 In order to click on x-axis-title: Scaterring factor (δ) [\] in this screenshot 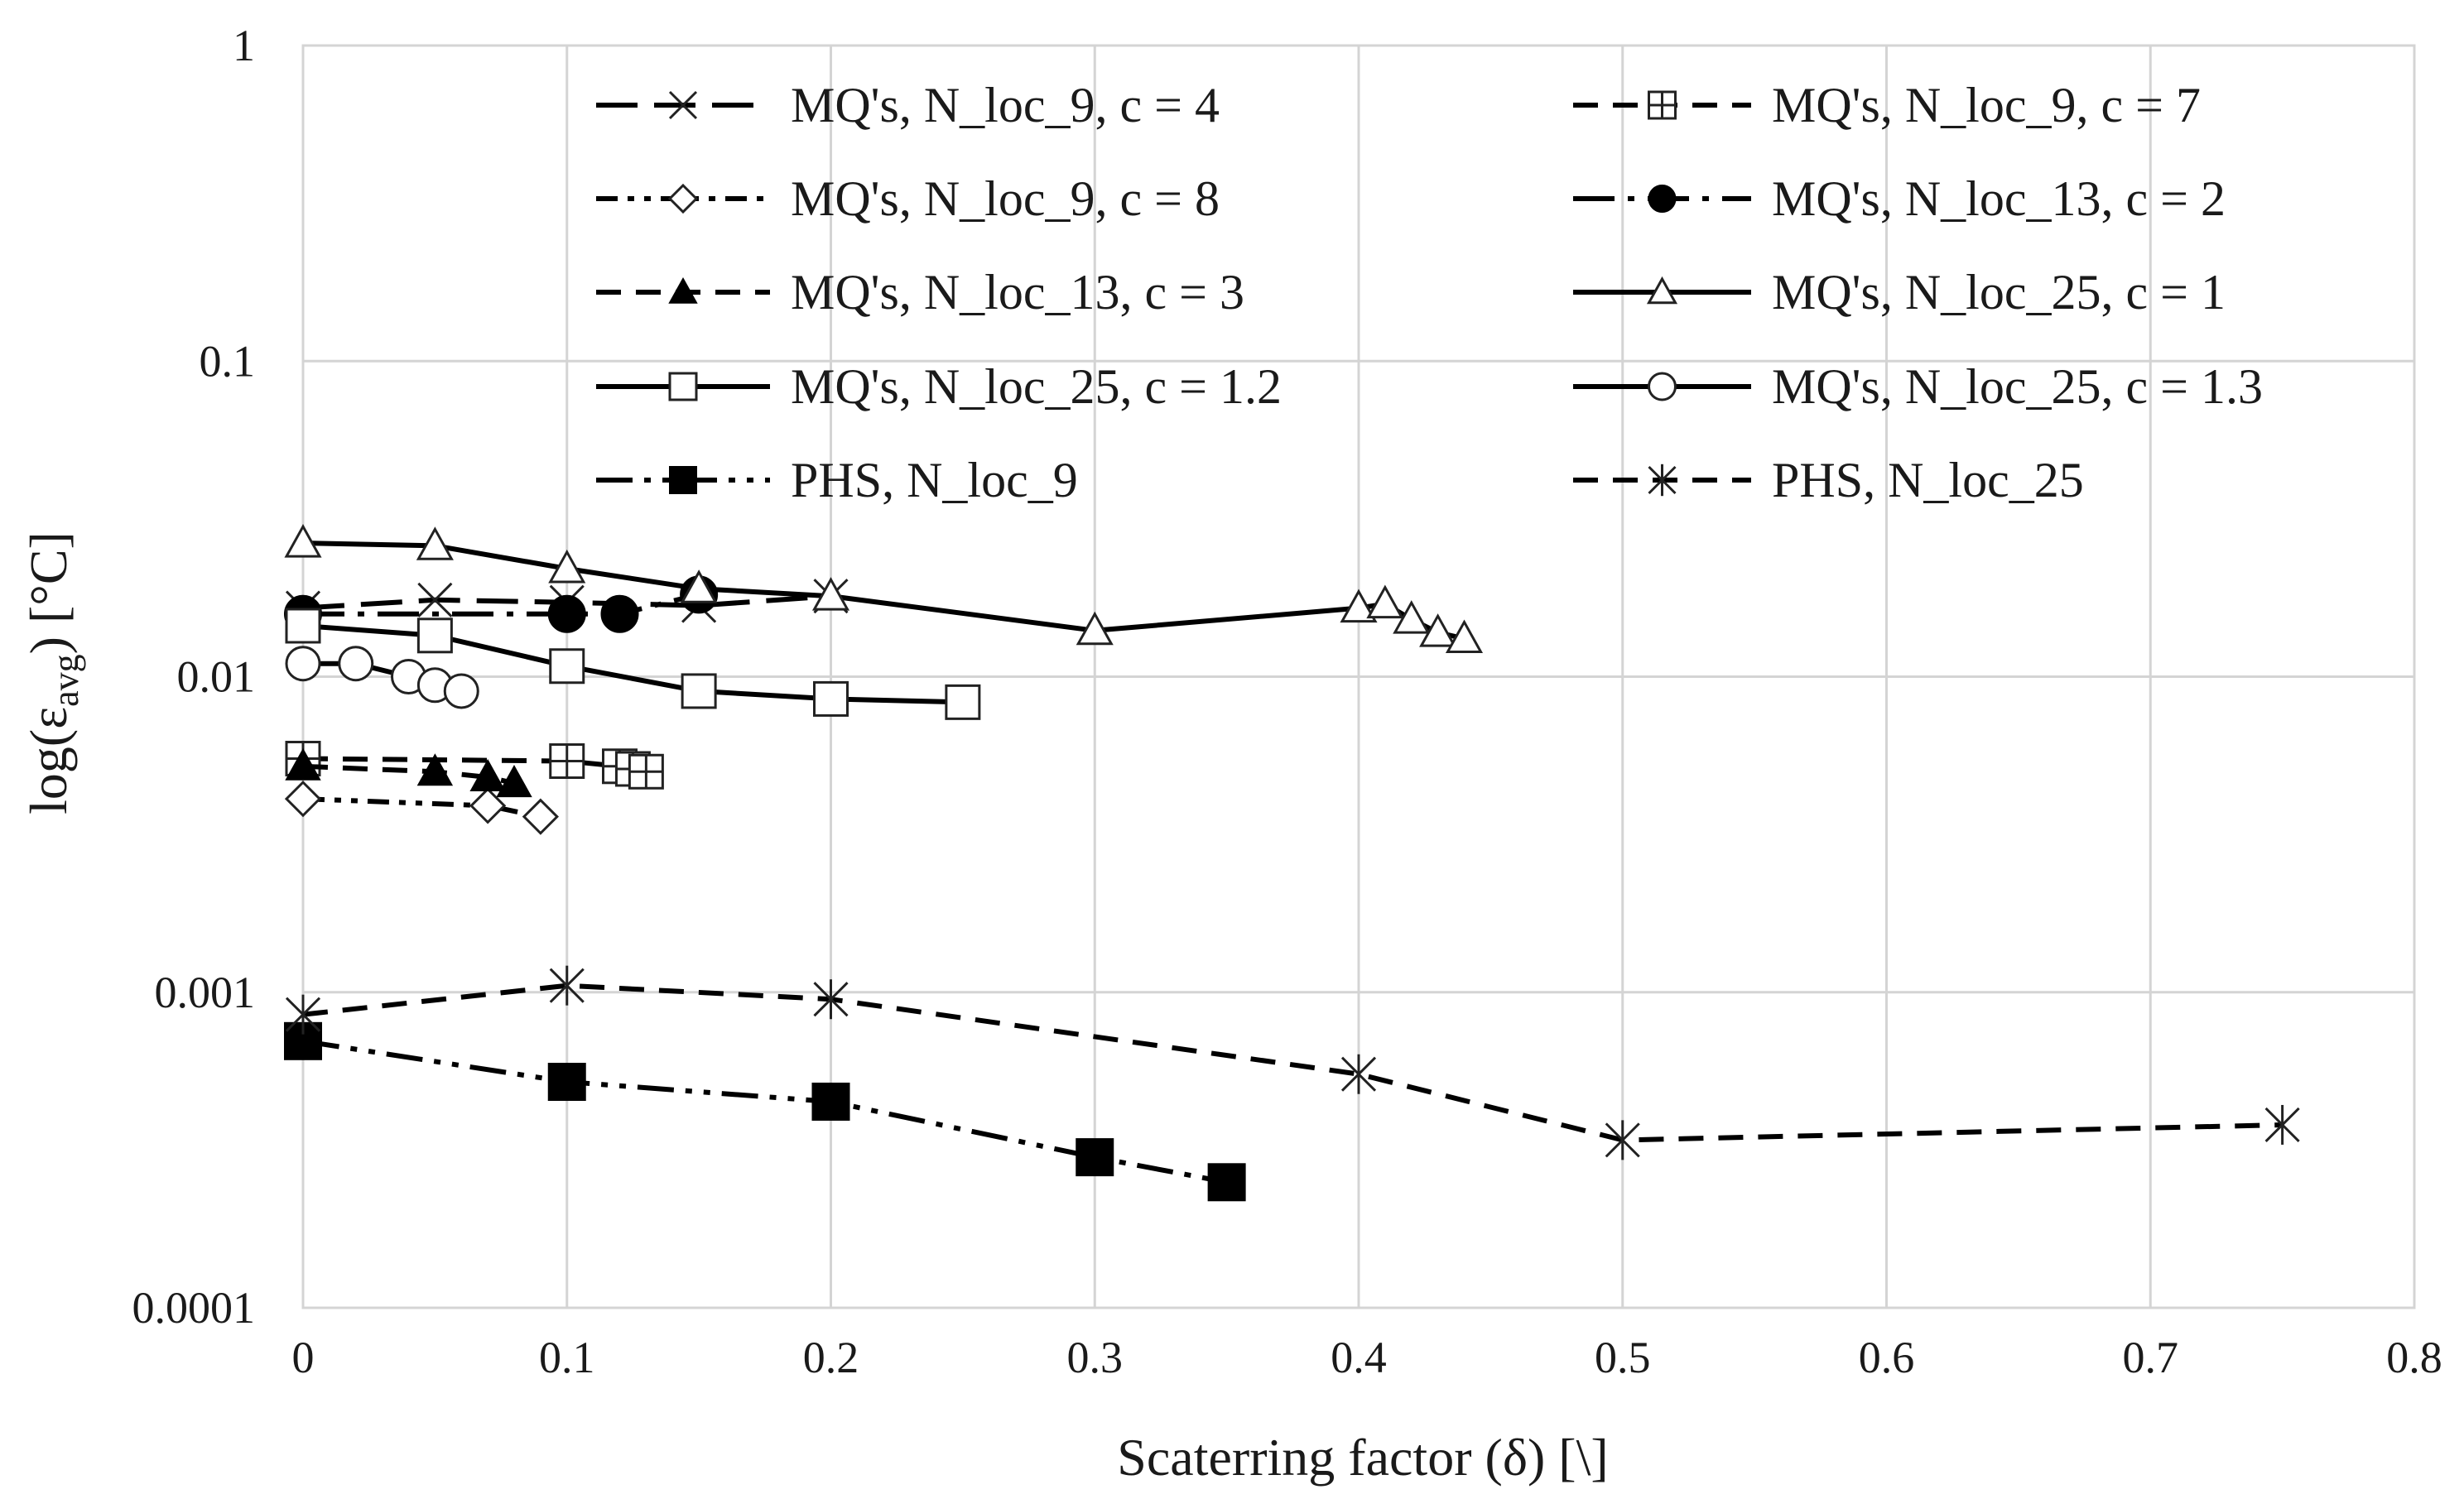, I will do `click(1363, 1457)`.